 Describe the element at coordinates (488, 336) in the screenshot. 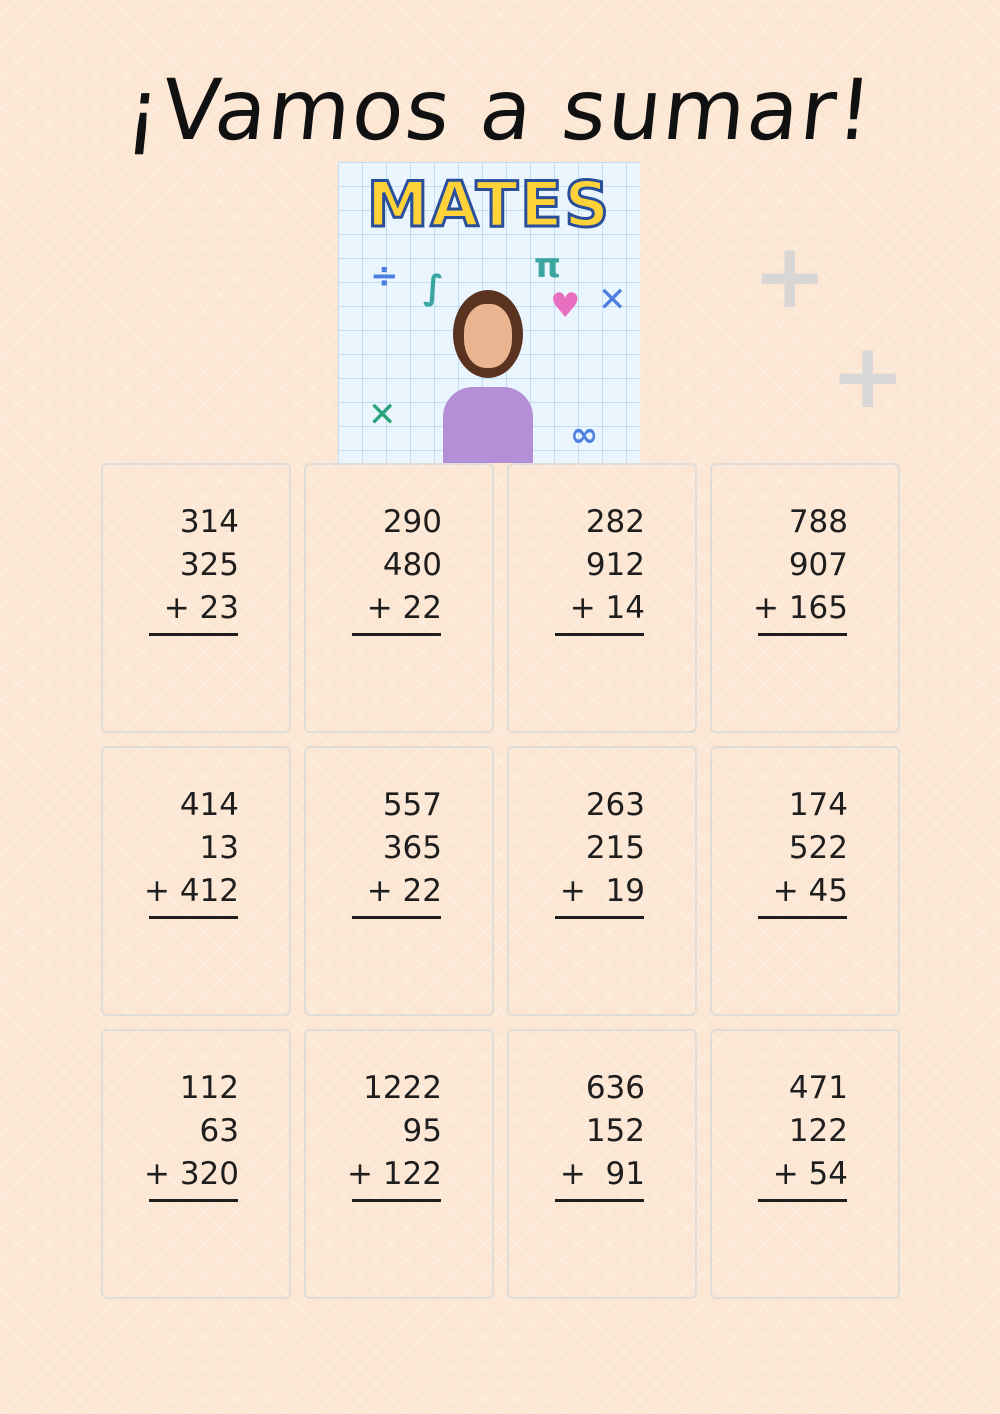

I see `avatar-face` at that location.